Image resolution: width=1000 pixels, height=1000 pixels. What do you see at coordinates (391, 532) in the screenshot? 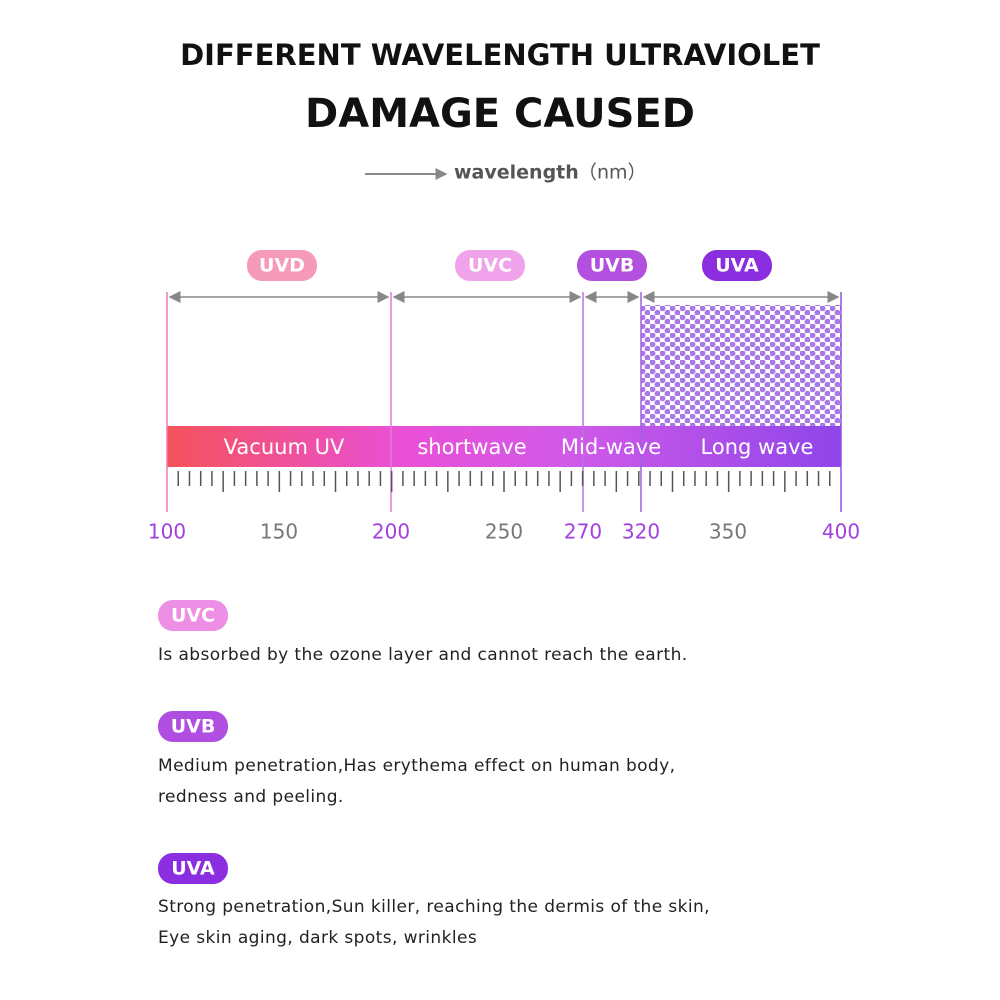
I see `scale-label: 200` at bounding box center [391, 532].